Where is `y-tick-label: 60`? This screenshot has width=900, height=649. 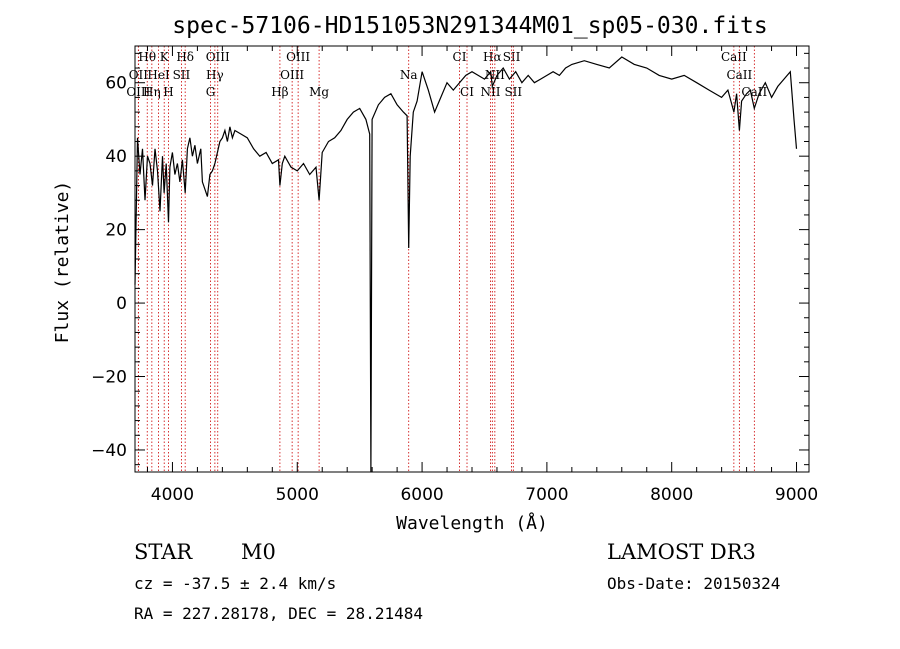
y-tick-label: 60 is located at coordinates (116, 84).